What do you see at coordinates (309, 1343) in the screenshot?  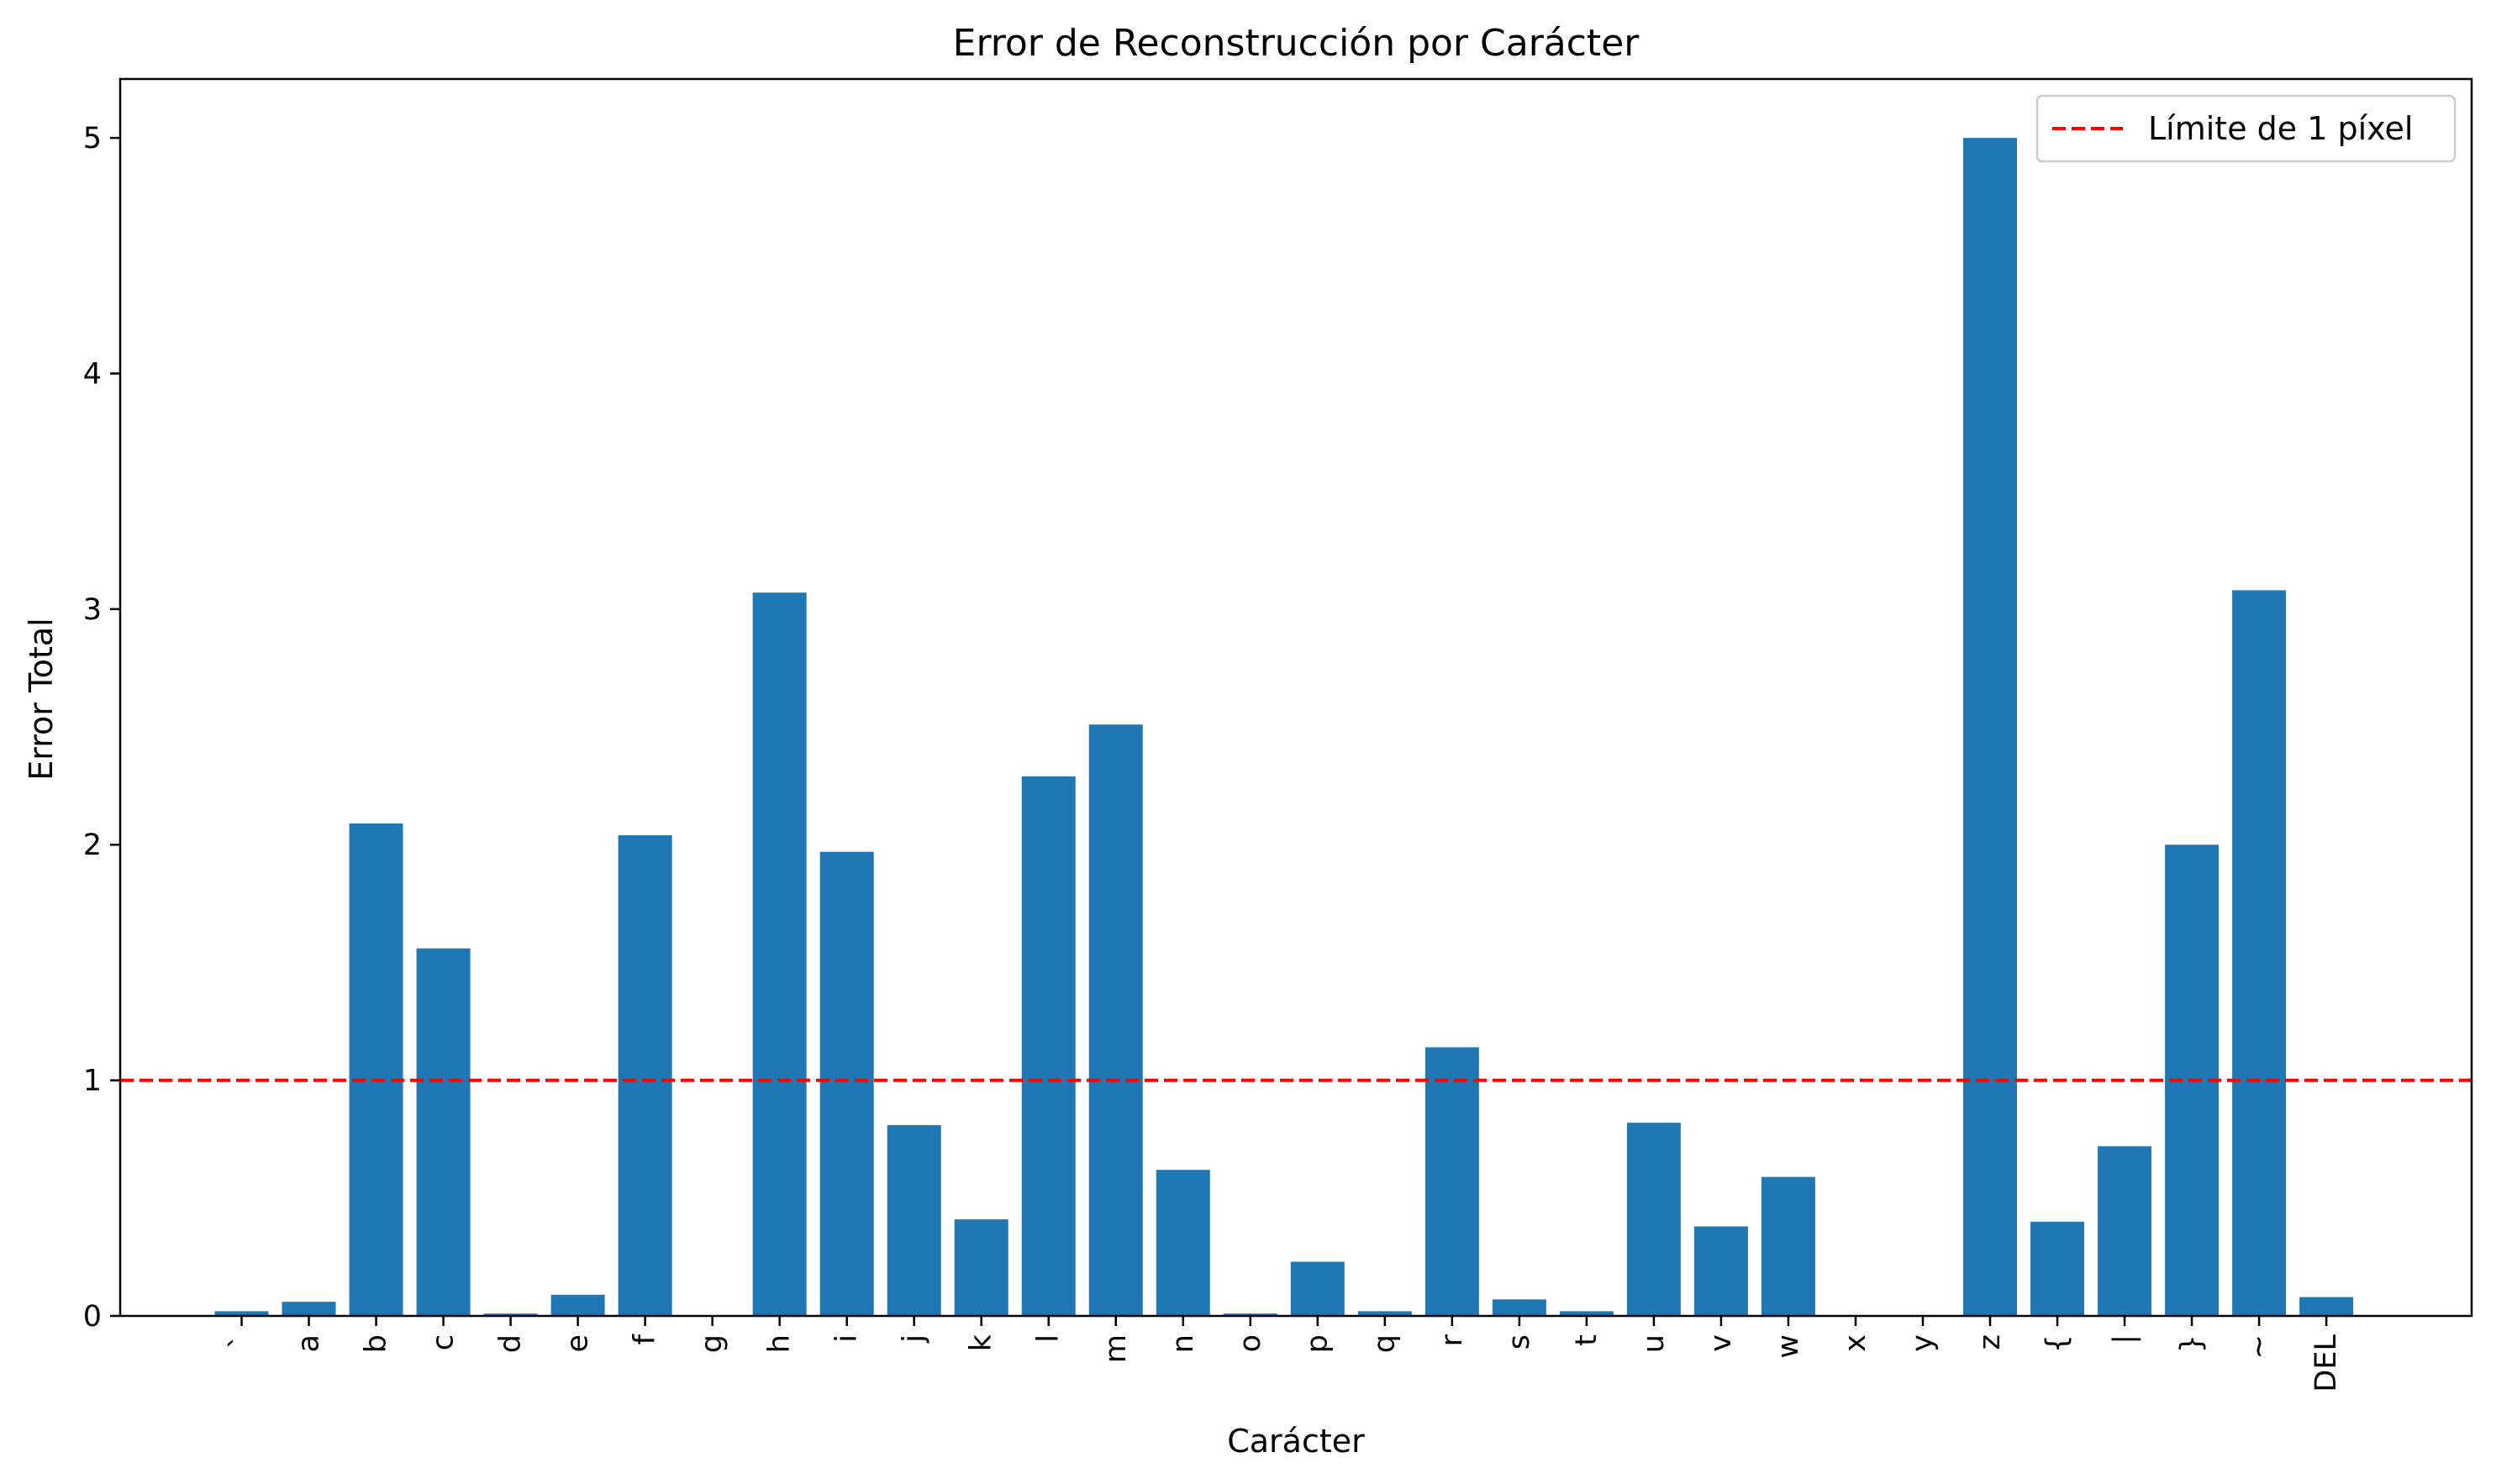 I see `x-tick-label-1: a` at bounding box center [309, 1343].